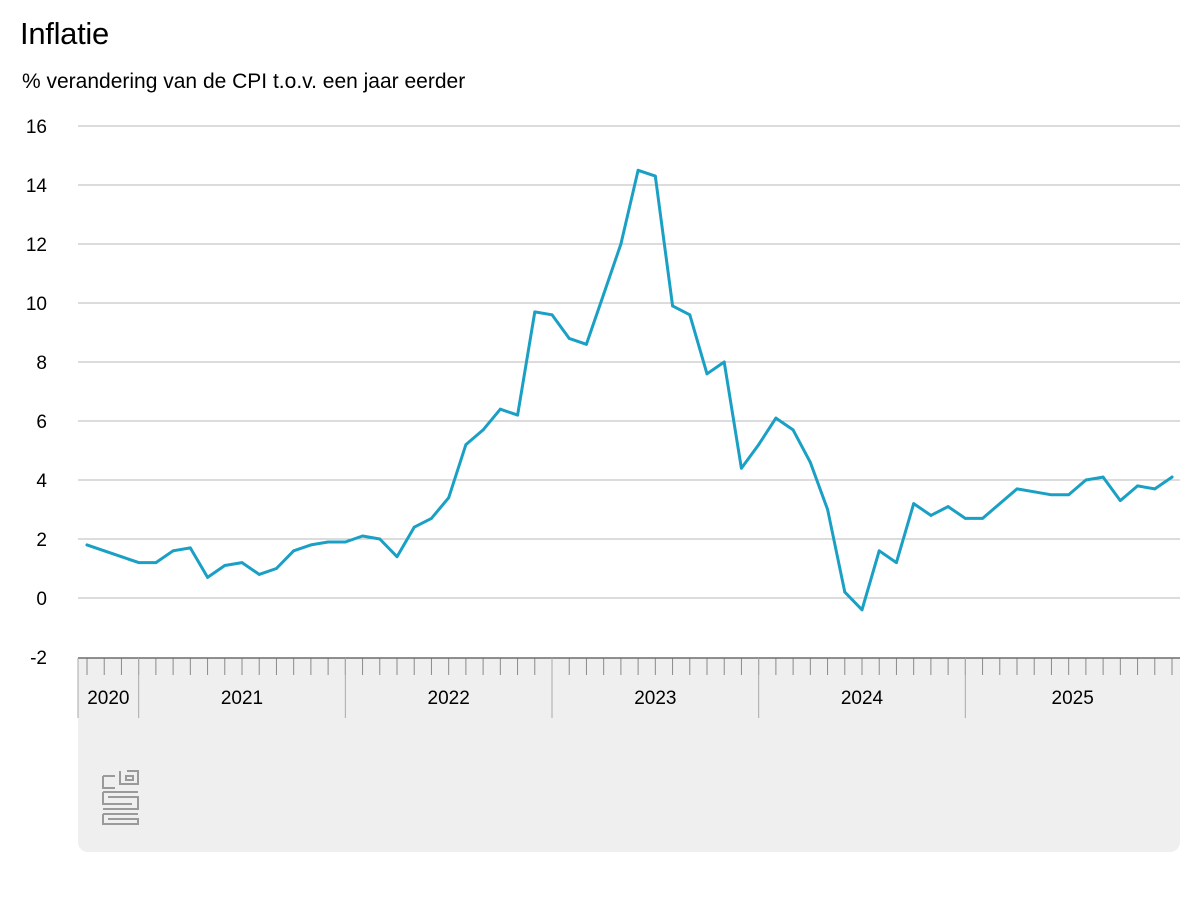 The image size is (1200, 900). What do you see at coordinates (36, 127) in the screenshot?
I see `y-tick-label: 16` at bounding box center [36, 127].